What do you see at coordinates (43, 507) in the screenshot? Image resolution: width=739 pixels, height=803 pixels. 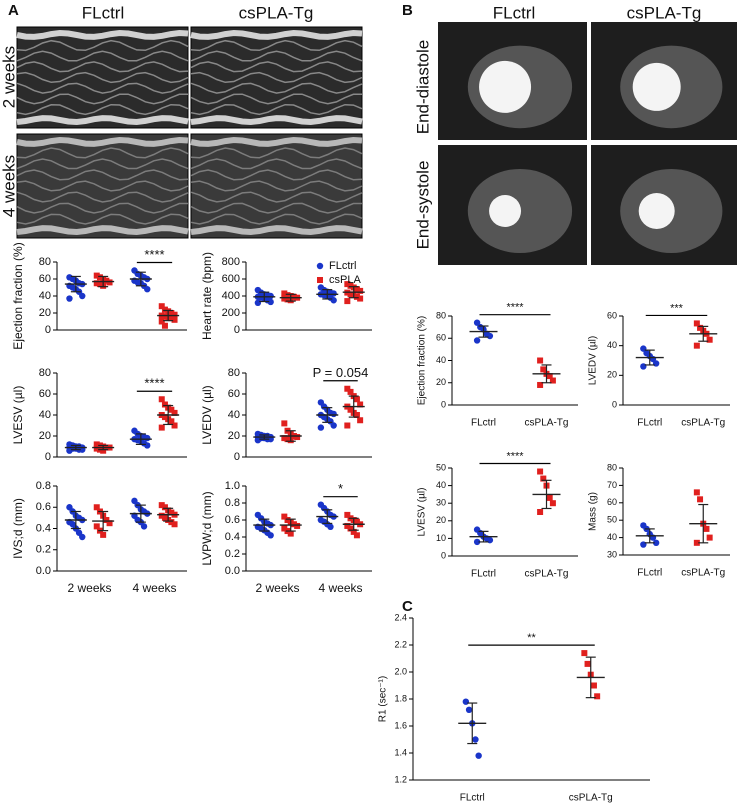 I see `y-tick-label: 0.6` at bounding box center [43, 507].